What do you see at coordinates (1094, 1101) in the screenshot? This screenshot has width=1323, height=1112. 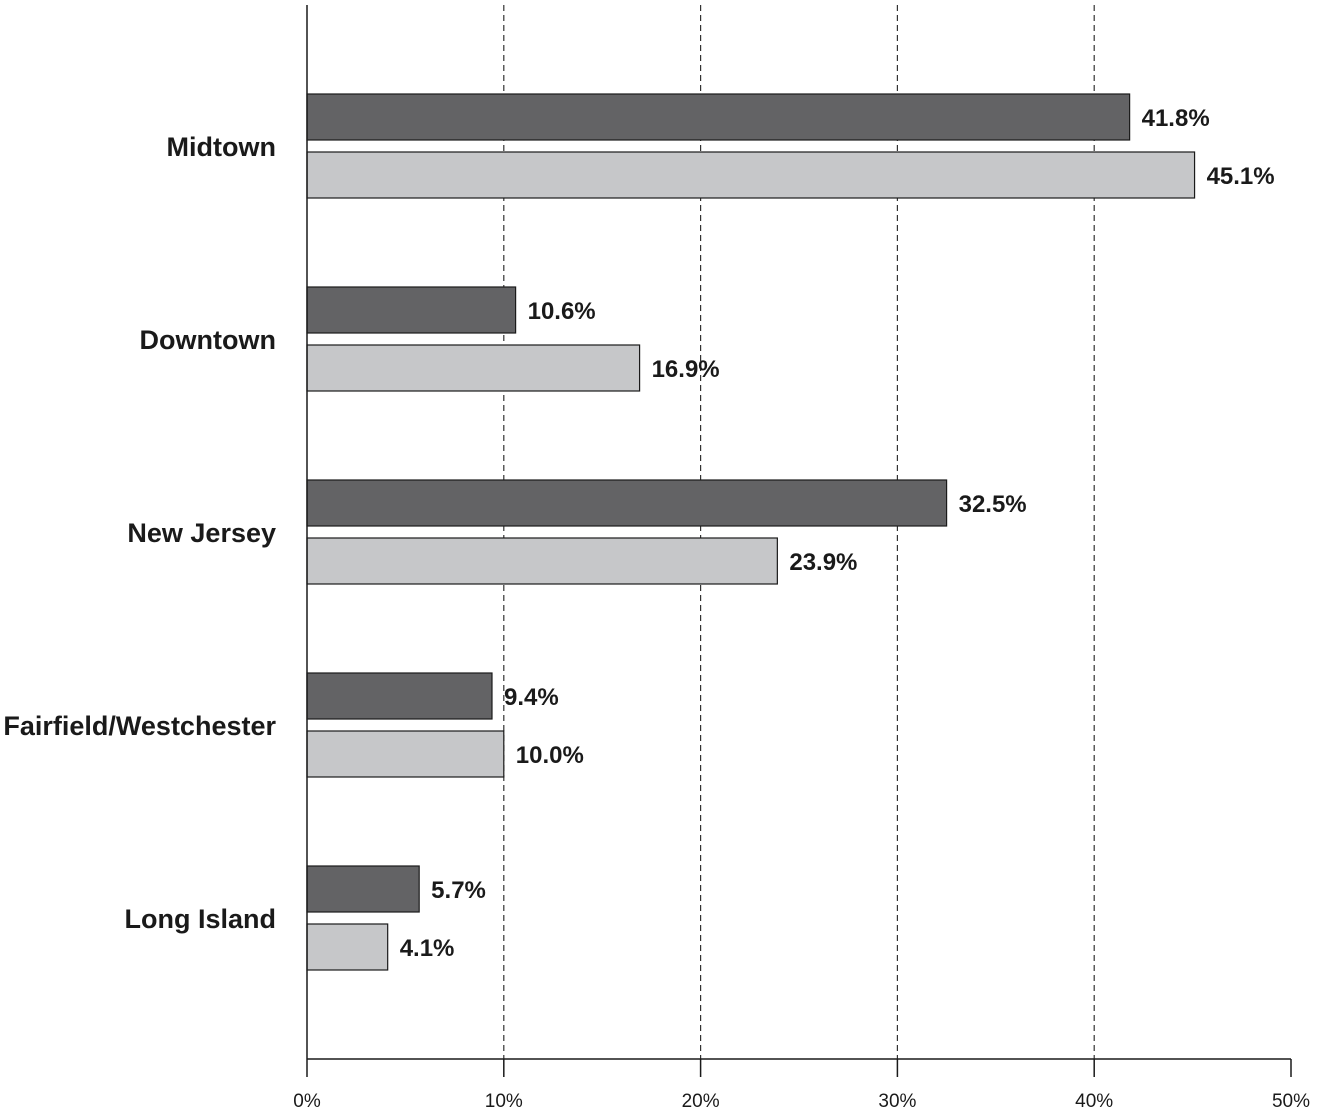 I see `tick-label-40: 40%` at bounding box center [1094, 1101].